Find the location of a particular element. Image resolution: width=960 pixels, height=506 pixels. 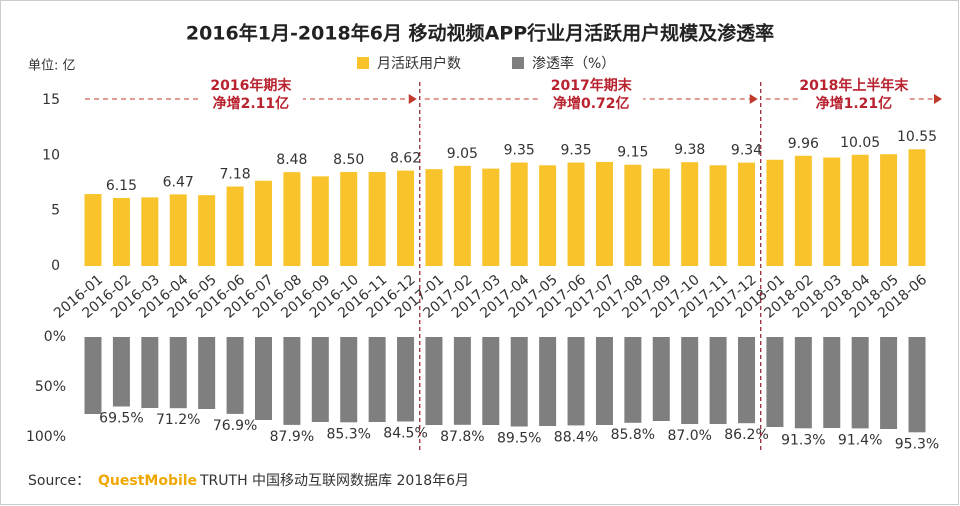

value-label: 87.8% is located at coordinates (462, 437).